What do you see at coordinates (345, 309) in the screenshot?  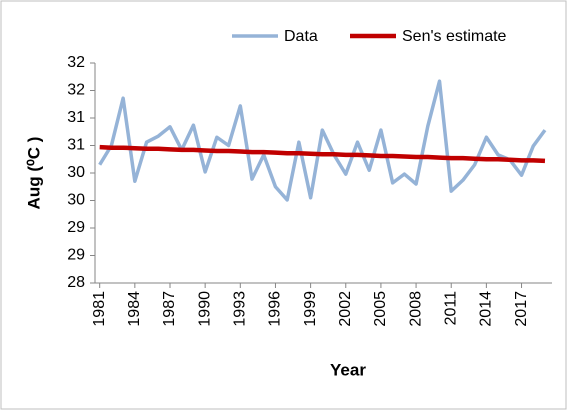 I see `x-tick-label: 2002` at bounding box center [345, 309].